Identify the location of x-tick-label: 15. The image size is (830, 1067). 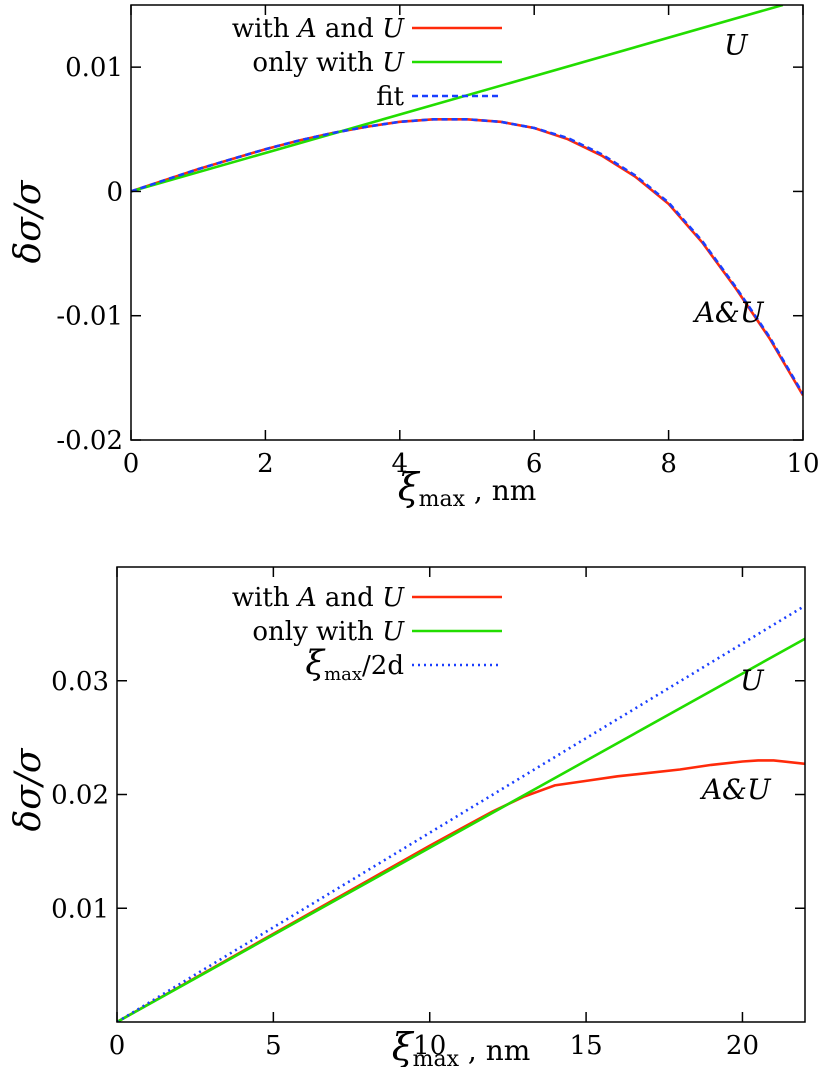
(586, 1046).